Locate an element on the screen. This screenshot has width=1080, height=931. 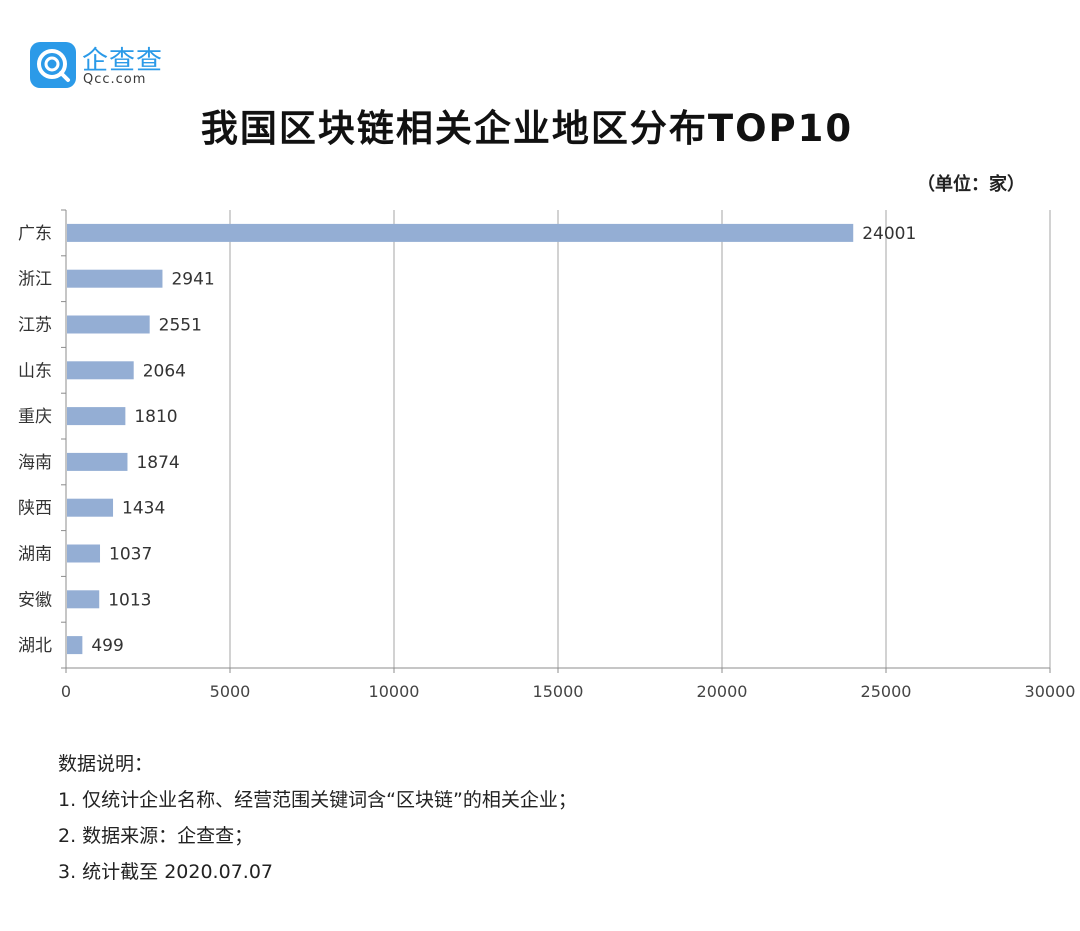
x-tick-label: 0 is located at coordinates (66, 691).